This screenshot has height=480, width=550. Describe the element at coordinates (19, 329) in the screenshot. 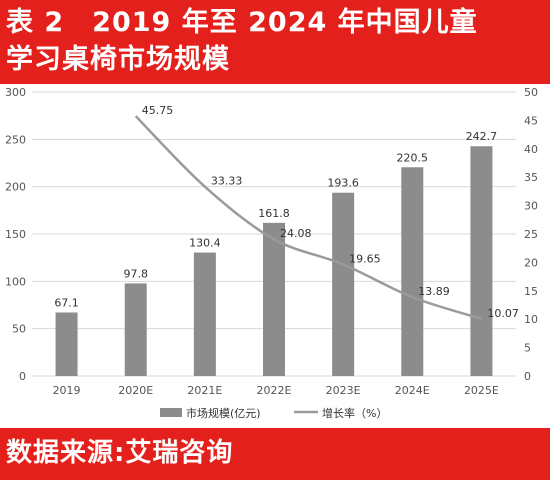

I see `left-tick-label: 50` at that location.